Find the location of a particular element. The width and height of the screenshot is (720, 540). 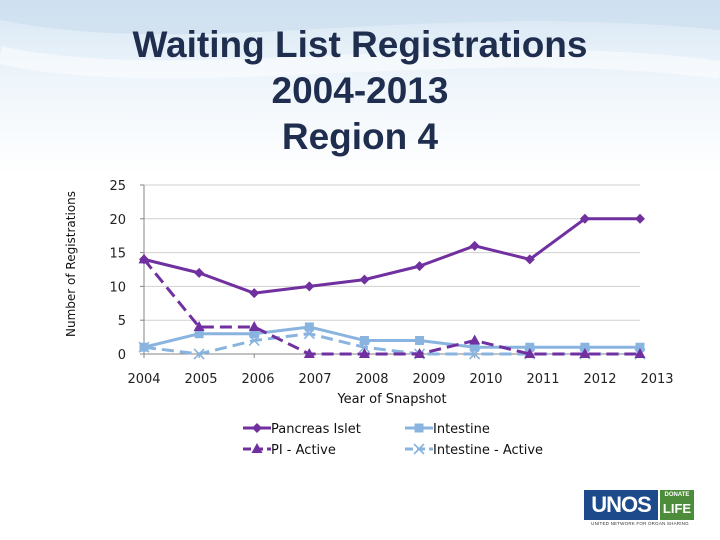

x-tick-label: 2013 is located at coordinates (656, 379).